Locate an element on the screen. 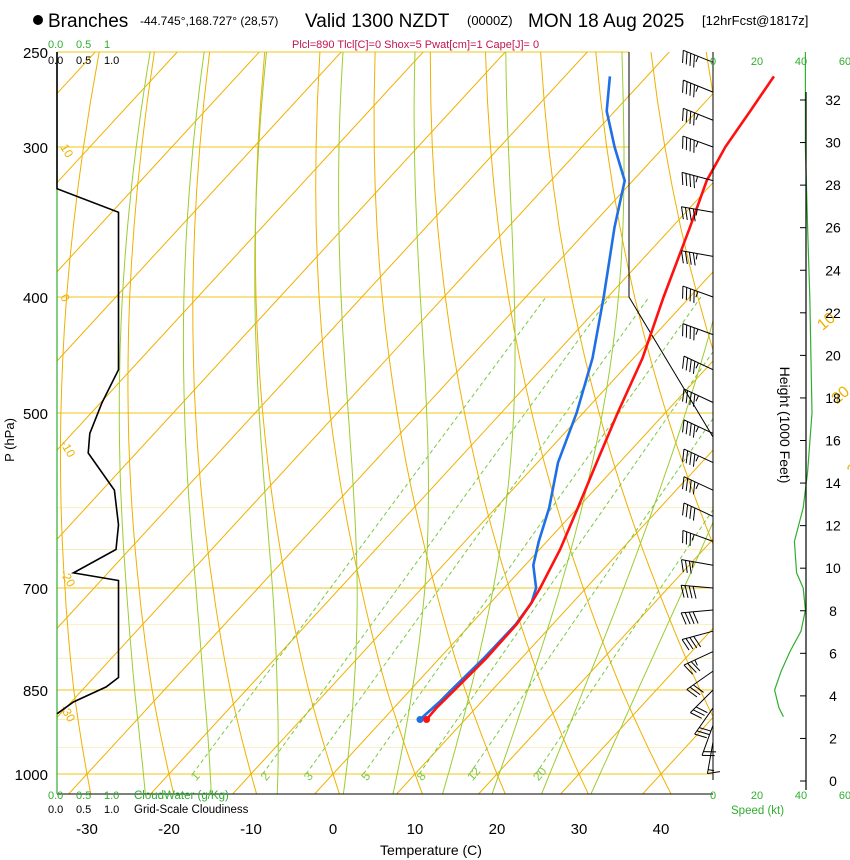  valid-time: Valid 1300 NZDT is located at coordinates (377, 21).